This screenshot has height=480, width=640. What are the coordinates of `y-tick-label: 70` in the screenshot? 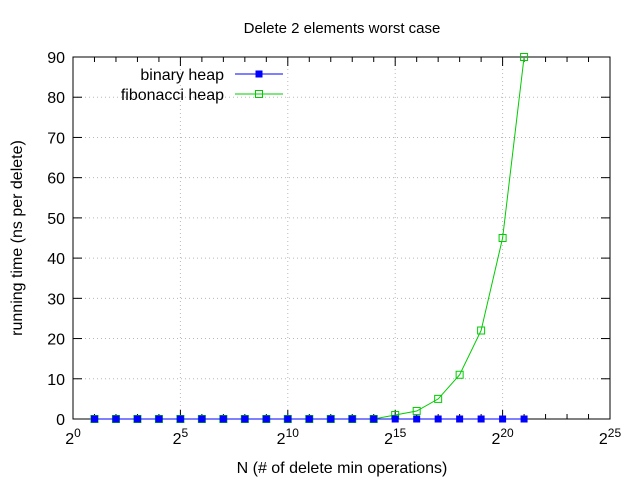 It's located at (56, 138).